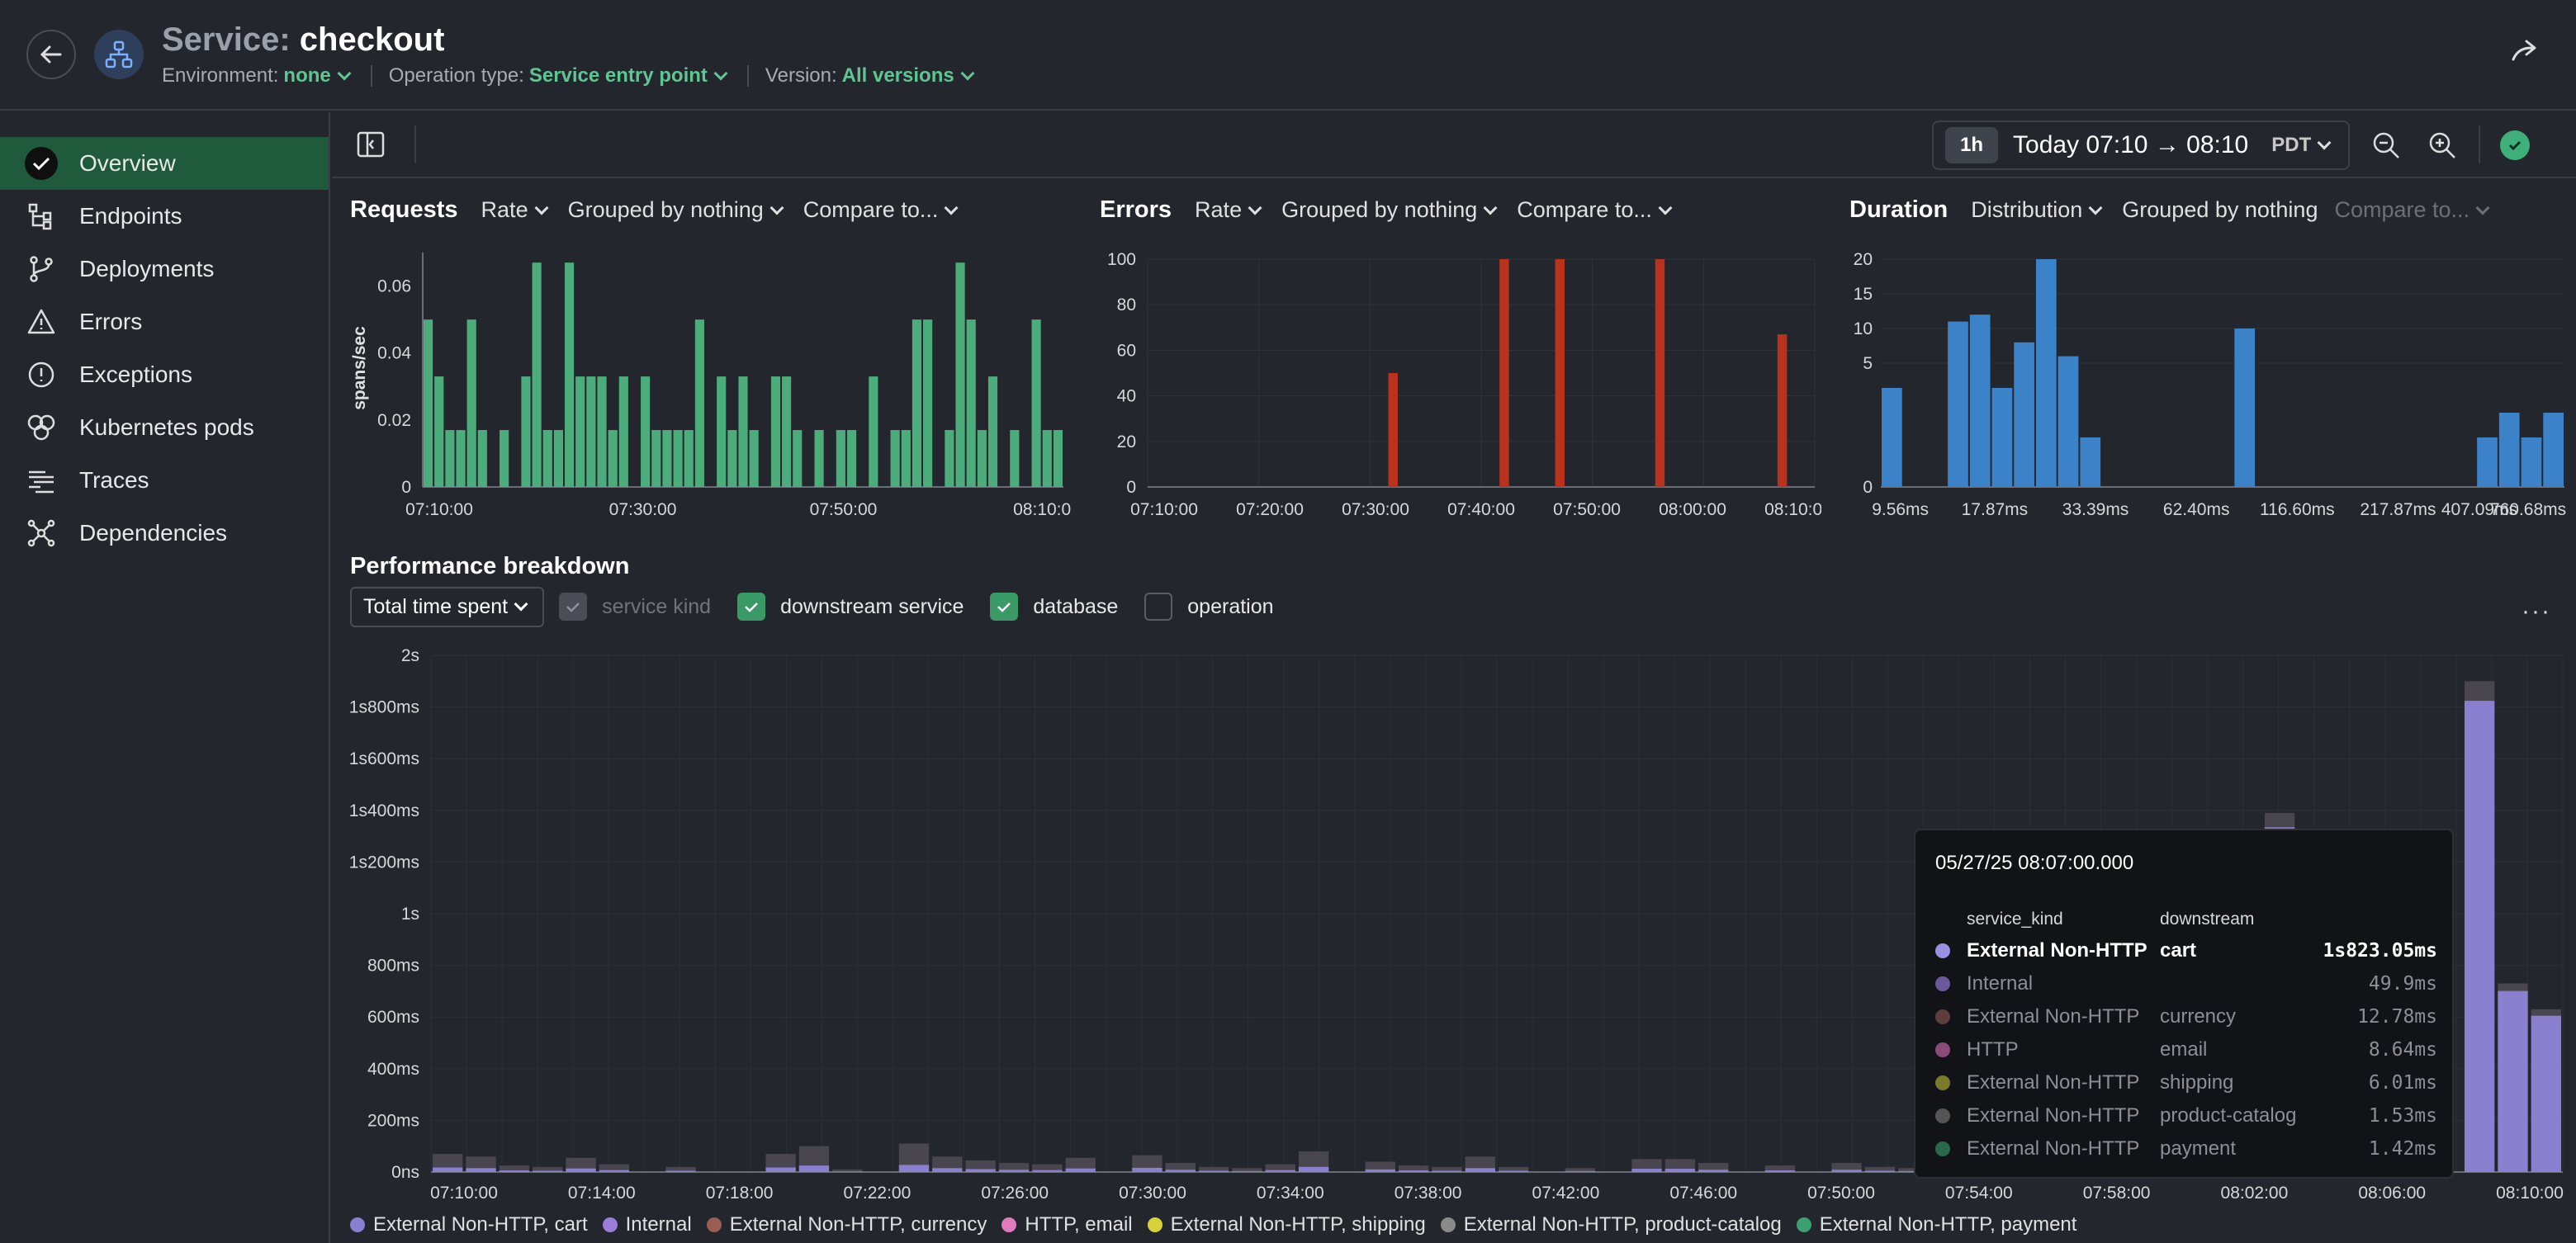 The height and width of the screenshot is (1243, 2576). I want to click on dropdown-label: Grouped by nothing, so click(665, 210).